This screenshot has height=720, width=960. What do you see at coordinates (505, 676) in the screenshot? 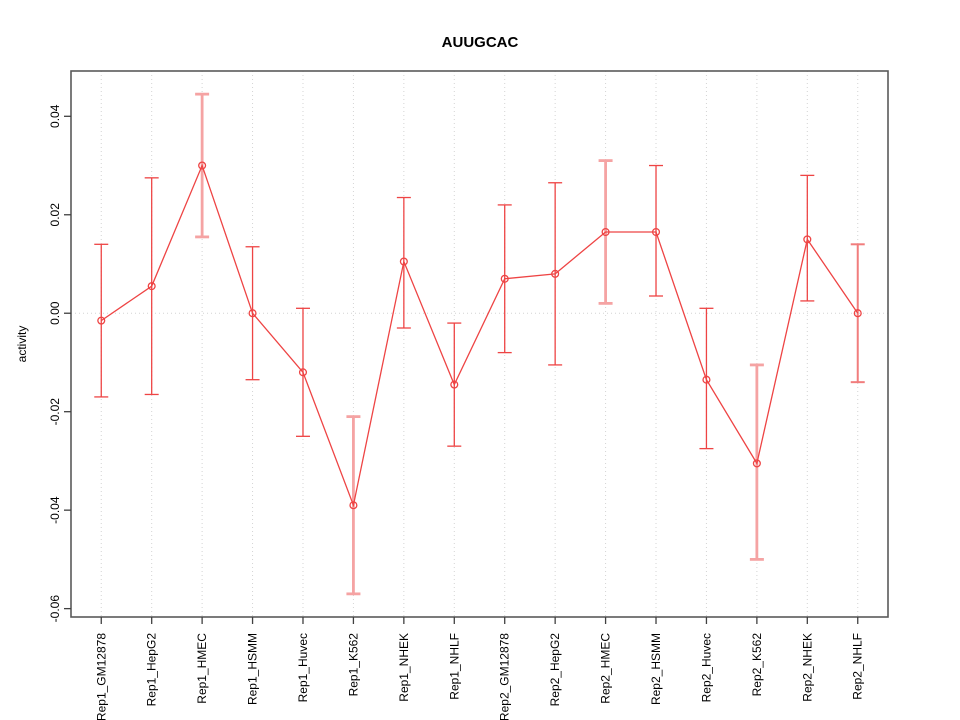
I see `x-tick-label: Rep2_GM12878` at bounding box center [505, 676].